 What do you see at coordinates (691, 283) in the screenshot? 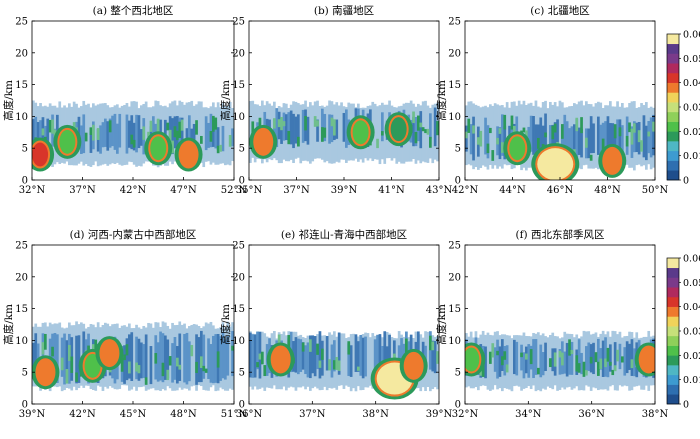
I see `colorbar-tick-label: 0.05` at bounding box center [691, 283].